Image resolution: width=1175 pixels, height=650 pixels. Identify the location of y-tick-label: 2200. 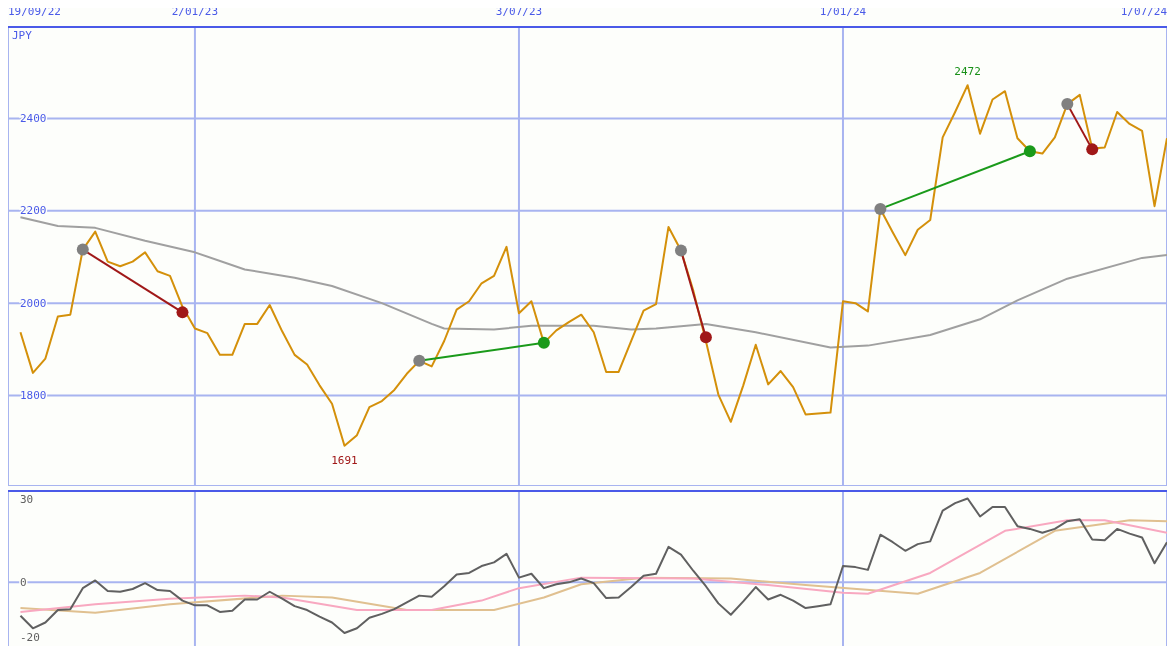
(33, 211).